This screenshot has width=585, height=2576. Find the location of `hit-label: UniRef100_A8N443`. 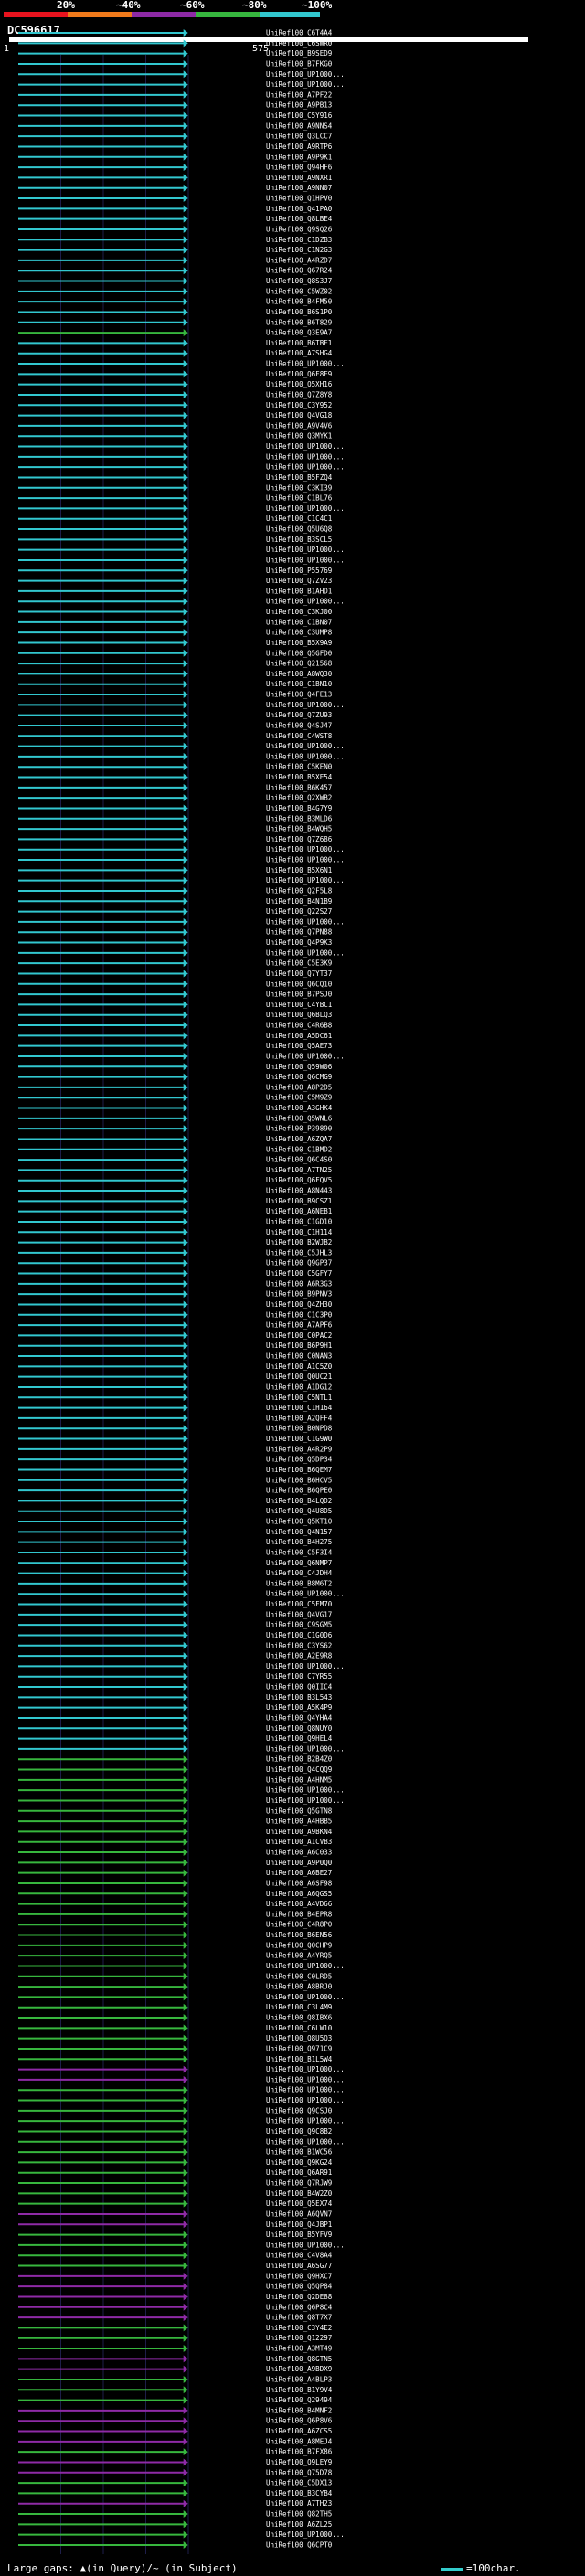

hit-label: UniRef100_A8N443 is located at coordinates (299, 1191).